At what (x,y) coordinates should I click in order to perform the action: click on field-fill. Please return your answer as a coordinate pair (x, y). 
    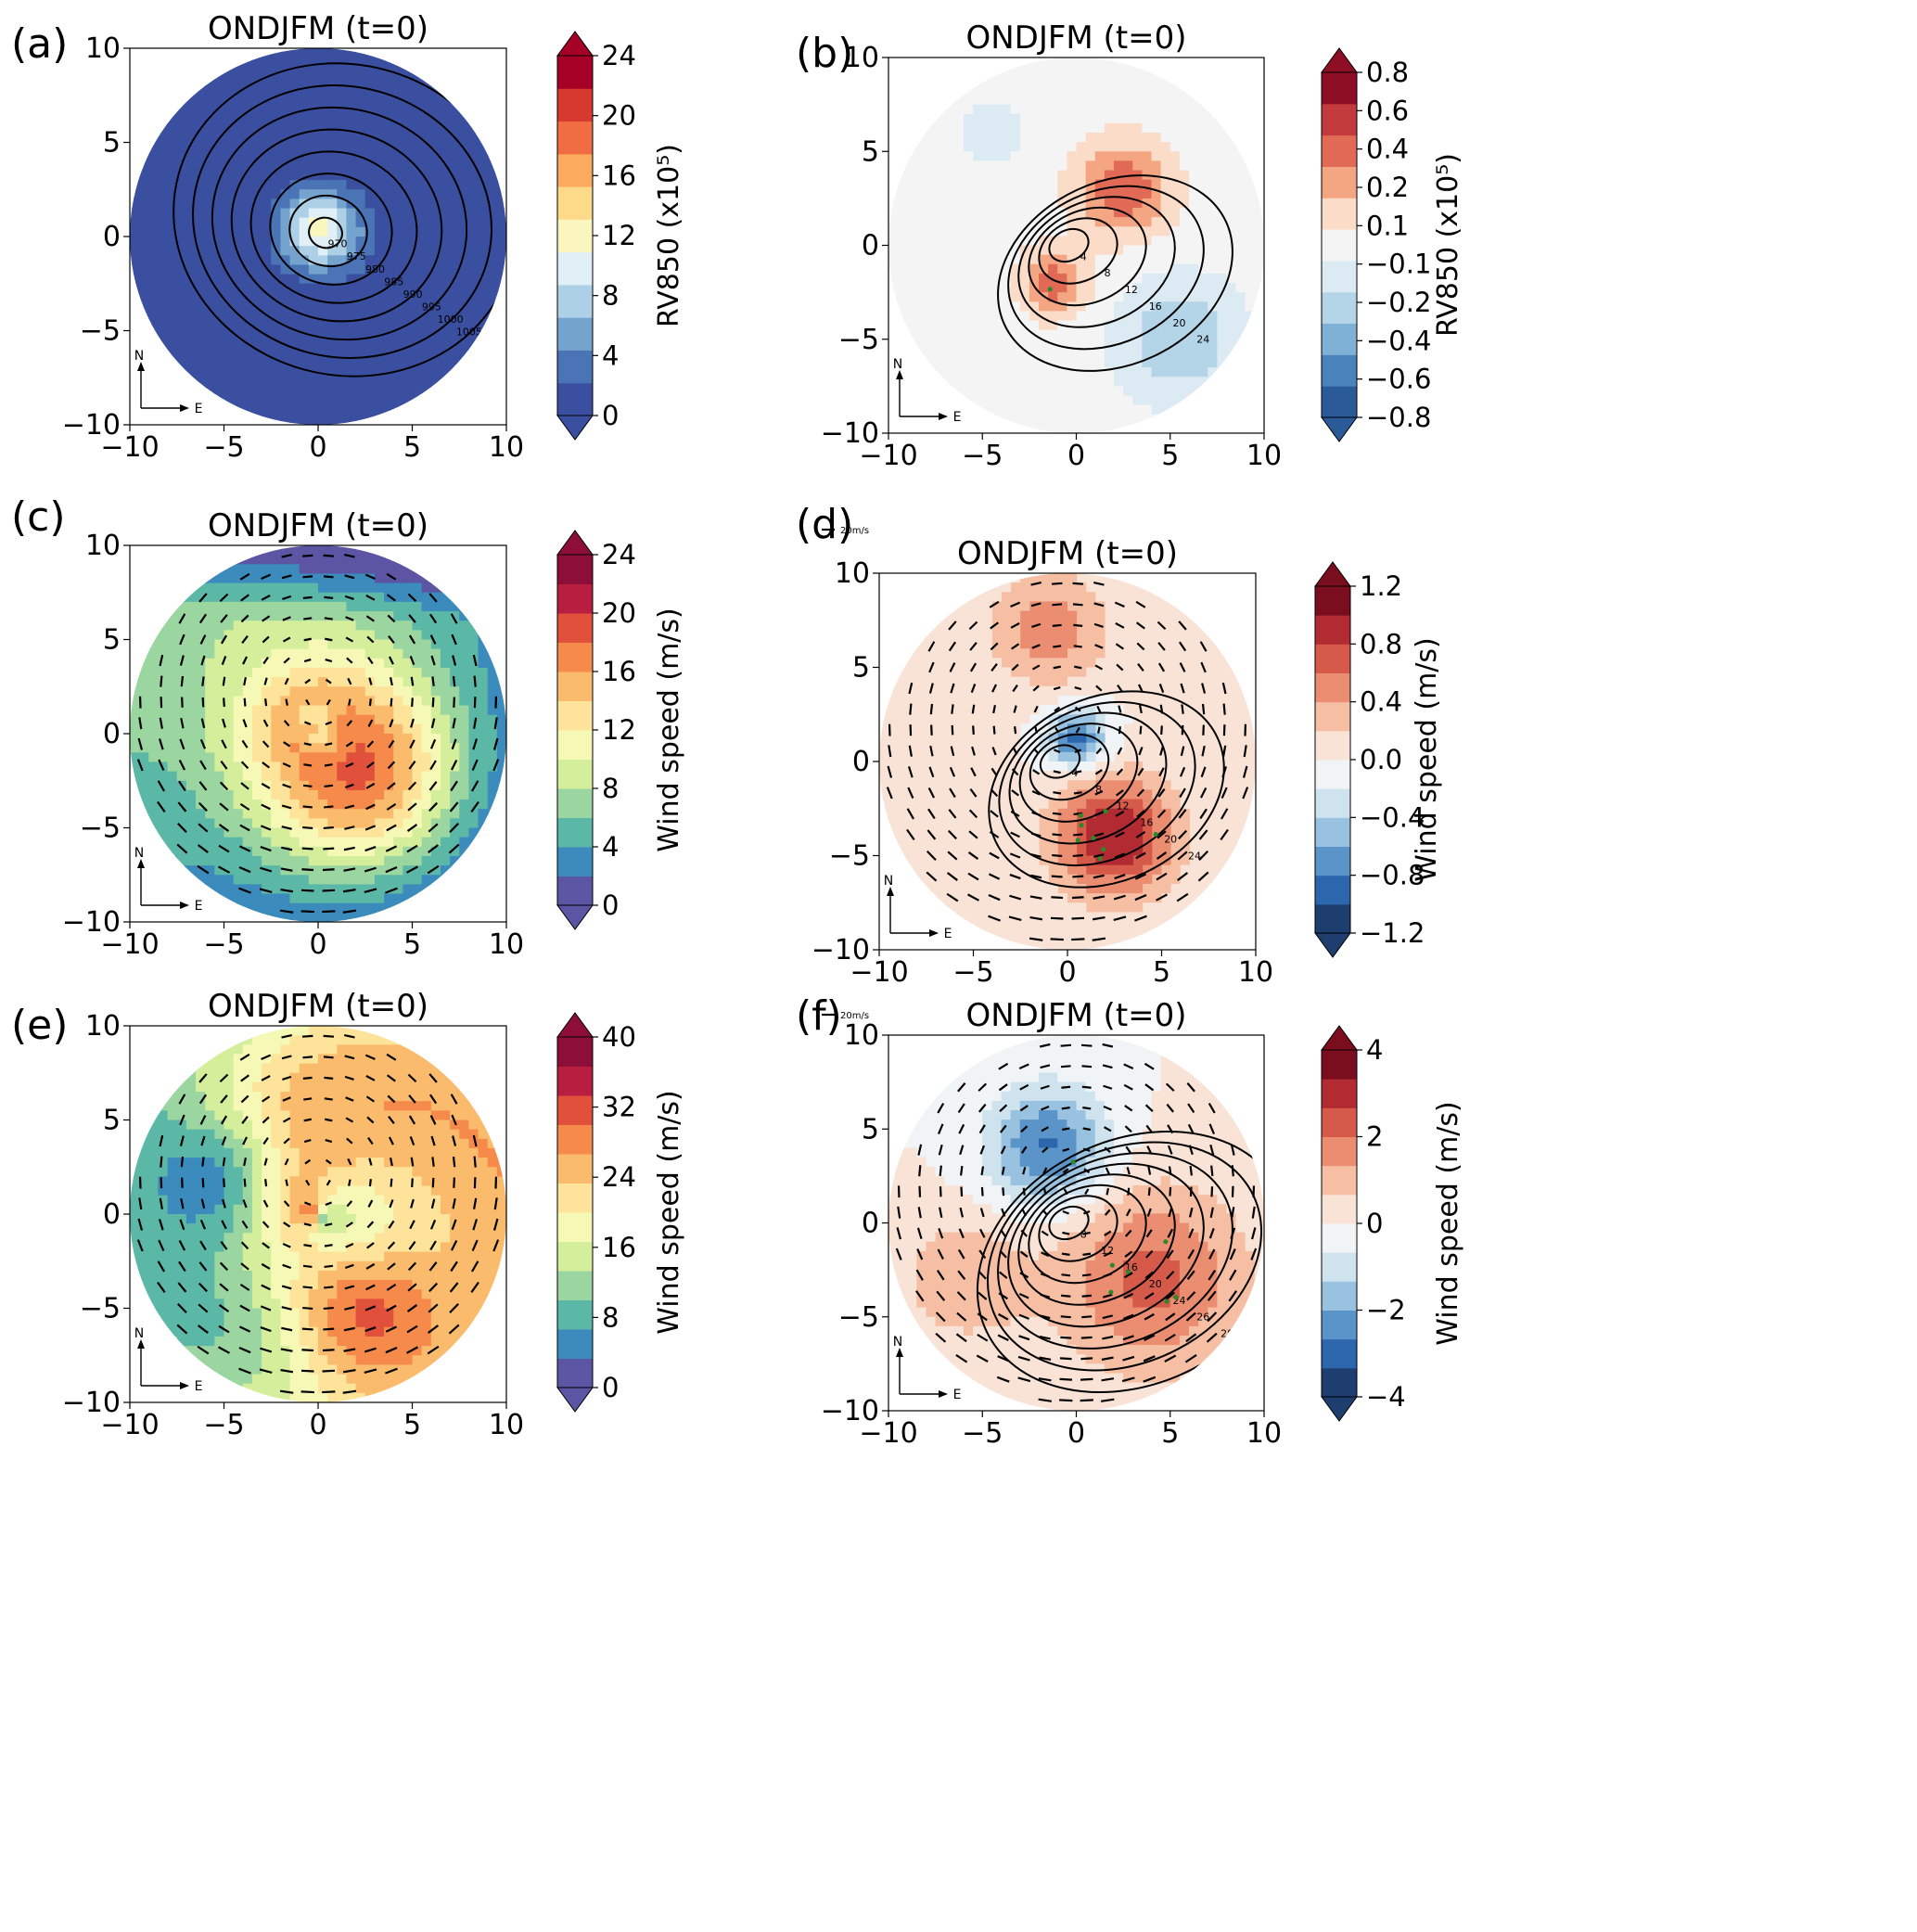
    Looking at the image, I should click on (318, 1214).